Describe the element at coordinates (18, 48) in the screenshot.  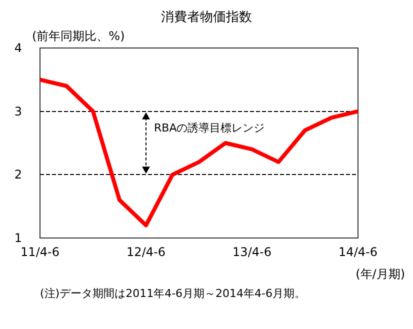
I see `y-tick-label: 4` at that location.